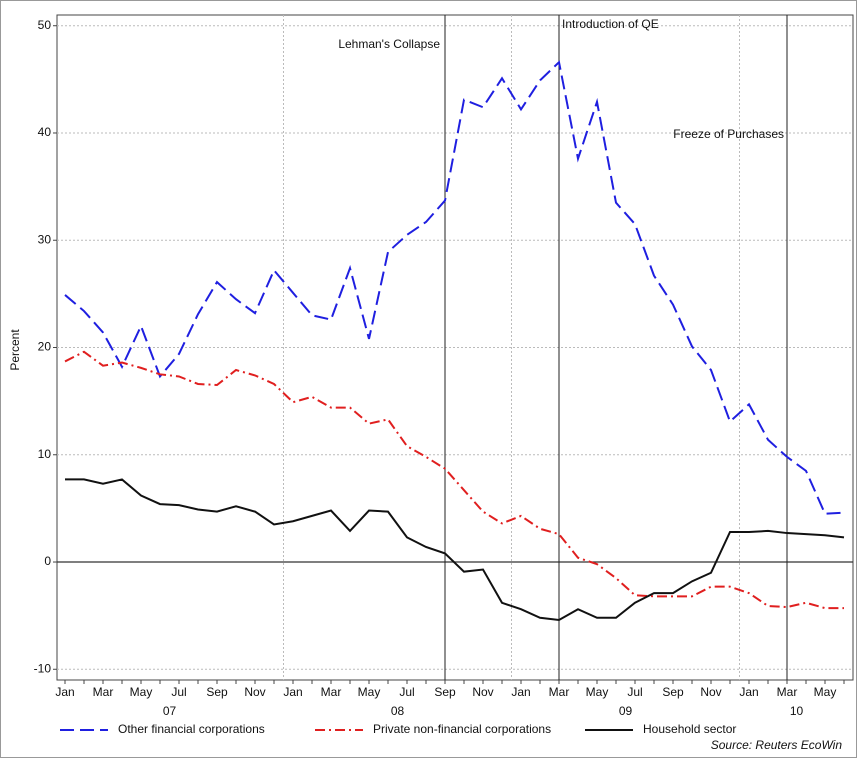  Describe the element at coordinates (45, 132) in the screenshot. I see `y-tick-label: 40` at that location.